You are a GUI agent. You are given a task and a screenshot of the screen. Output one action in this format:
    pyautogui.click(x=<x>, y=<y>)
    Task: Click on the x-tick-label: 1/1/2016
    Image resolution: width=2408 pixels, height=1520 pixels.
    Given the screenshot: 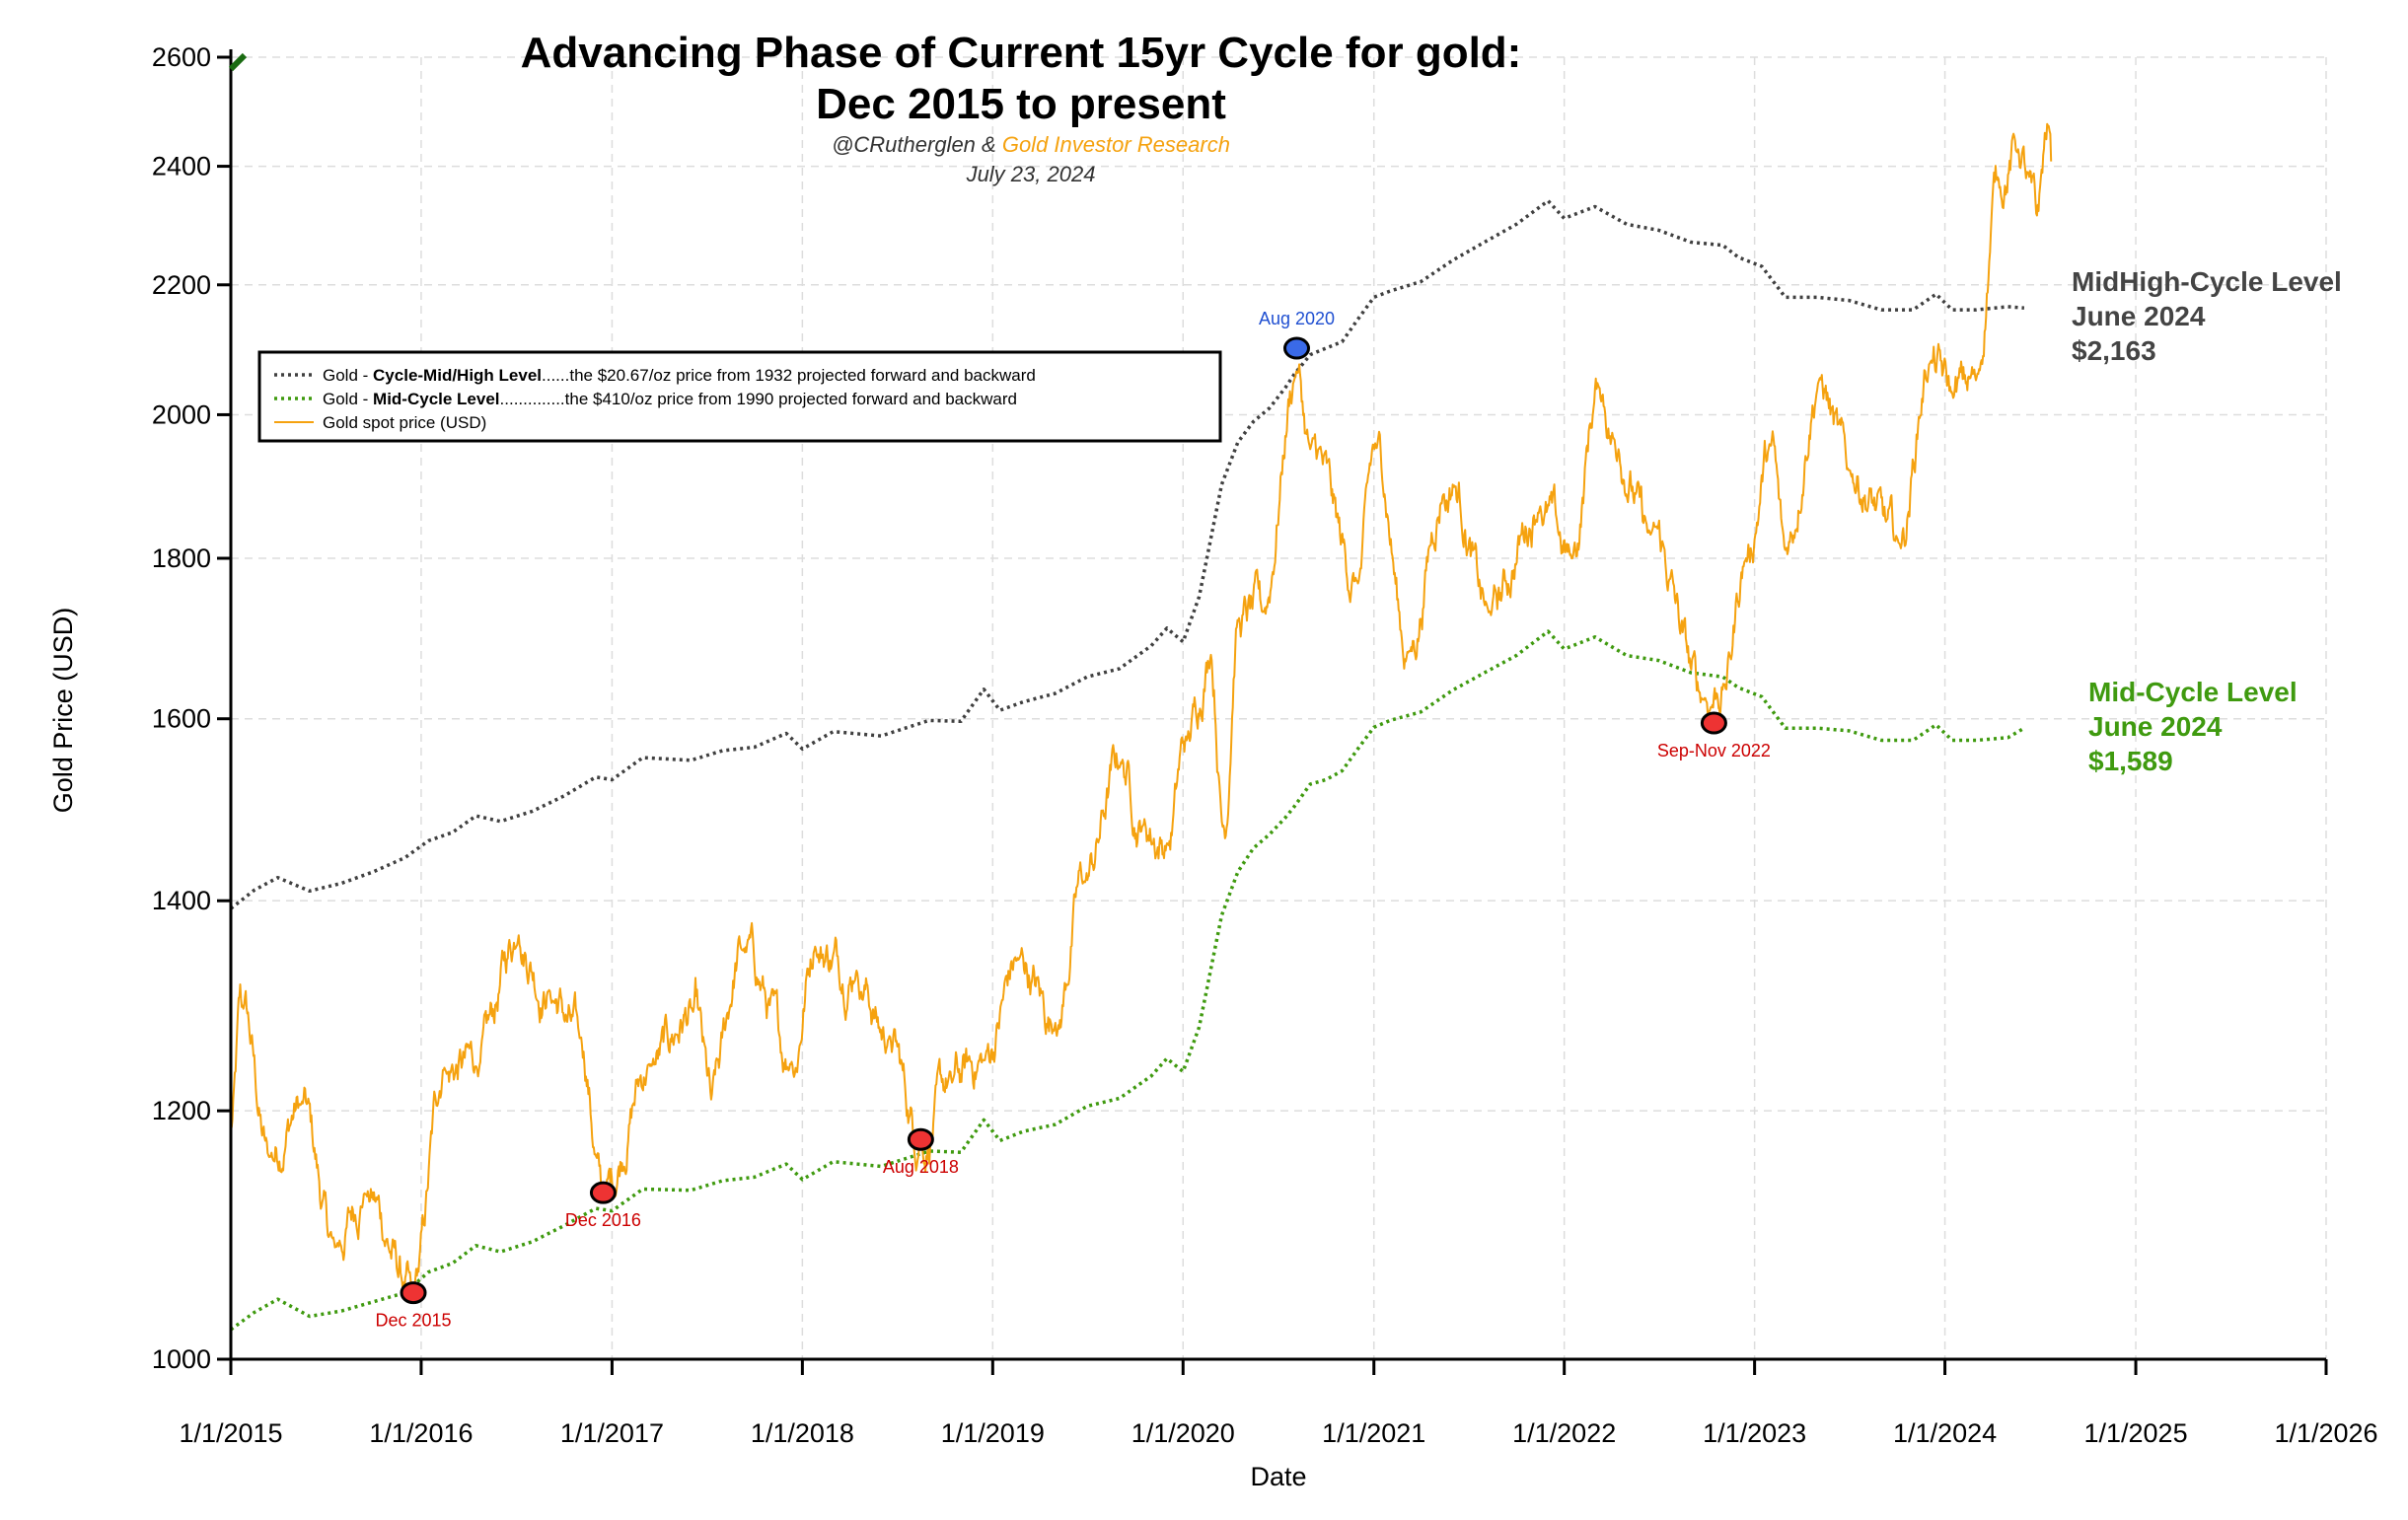 What is the action you would take?
    pyautogui.click(x=421, y=1433)
    